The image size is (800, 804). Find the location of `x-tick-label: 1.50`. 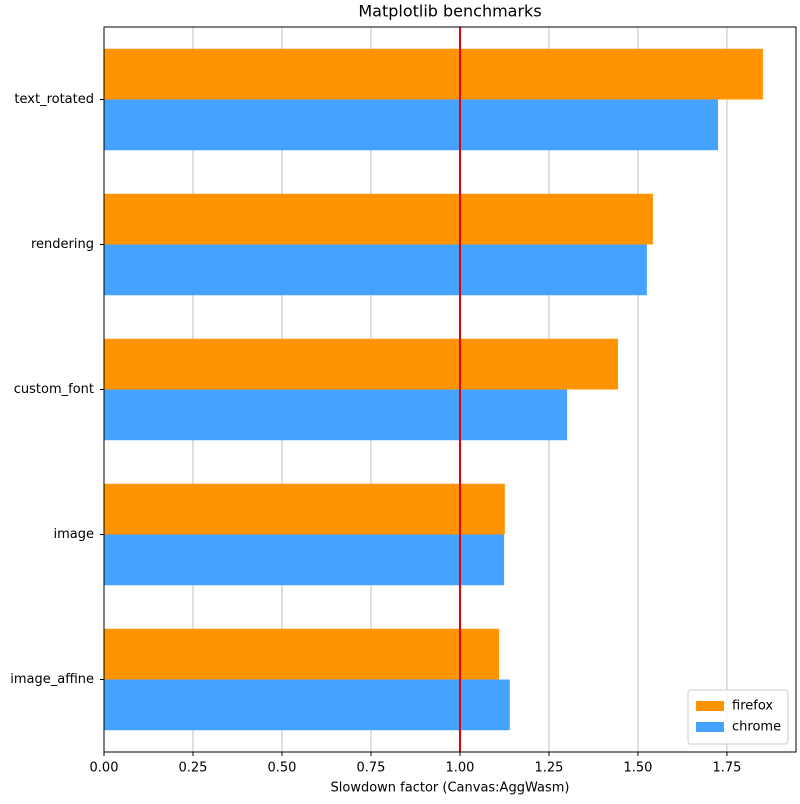

x-tick-label: 1.50 is located at coordinates (637, 768).